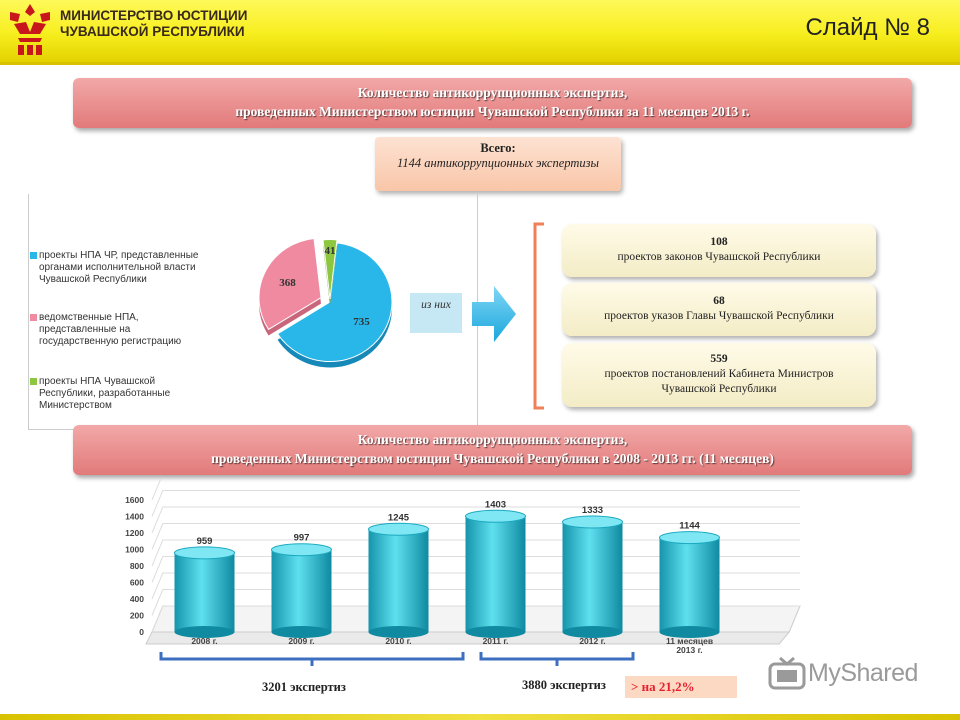 This screenshot has width=960, height=720. What do you see at coordinates (302, 538) in the screenshot?
I see `bar-label-1: 997` at bounding box center [302, 538].